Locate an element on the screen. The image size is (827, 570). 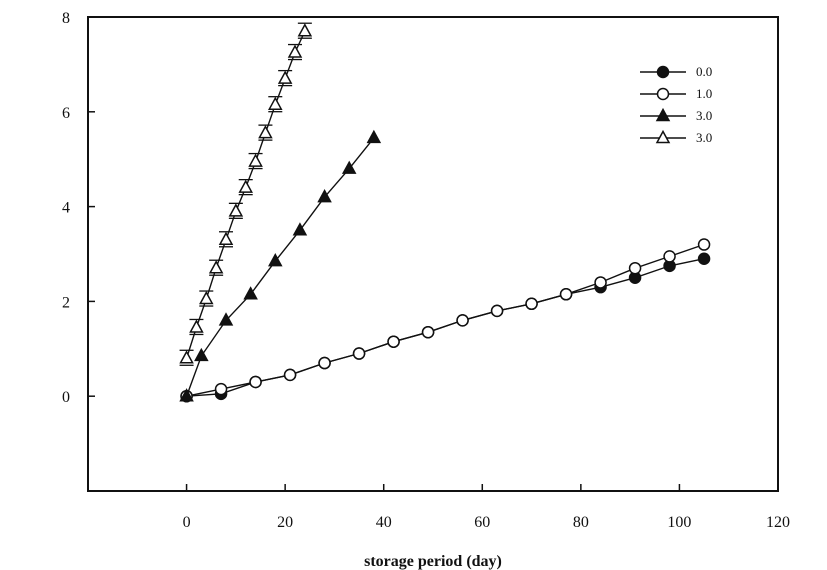
y-tick-label: 6 is located at coordinates (66, 113).